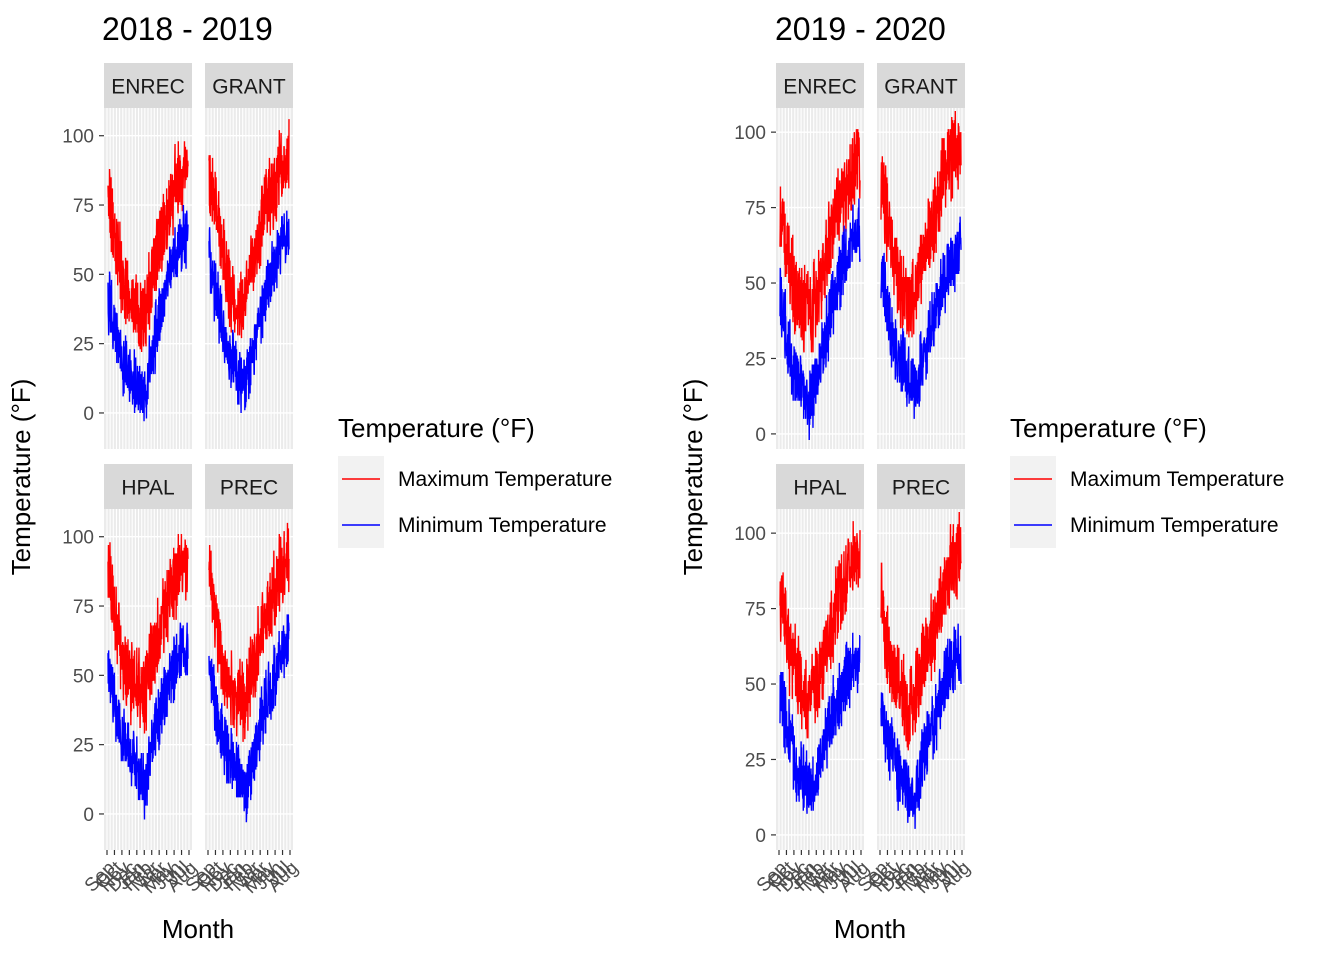 The width and height of the screenshot is (1344, 960). Describe the element at coordinates (187, 29) in the screenshot. I see `chart-title: 2018 - 2019` at that location.